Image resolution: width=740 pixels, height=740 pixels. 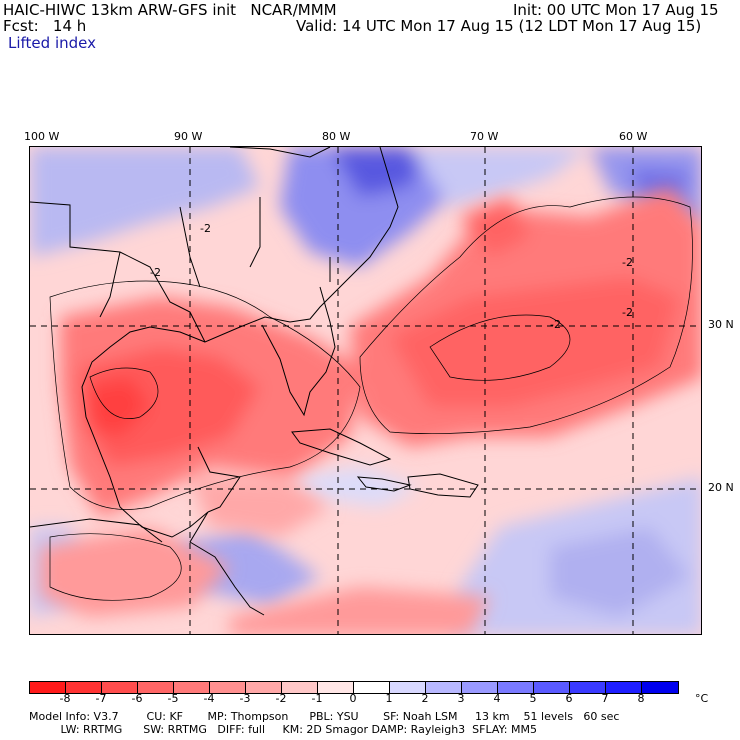 What do you see at coordinates (137, 698) in the screenshot?
I see `colorbar-tick-label: -6` at bounding box center [137, 698].